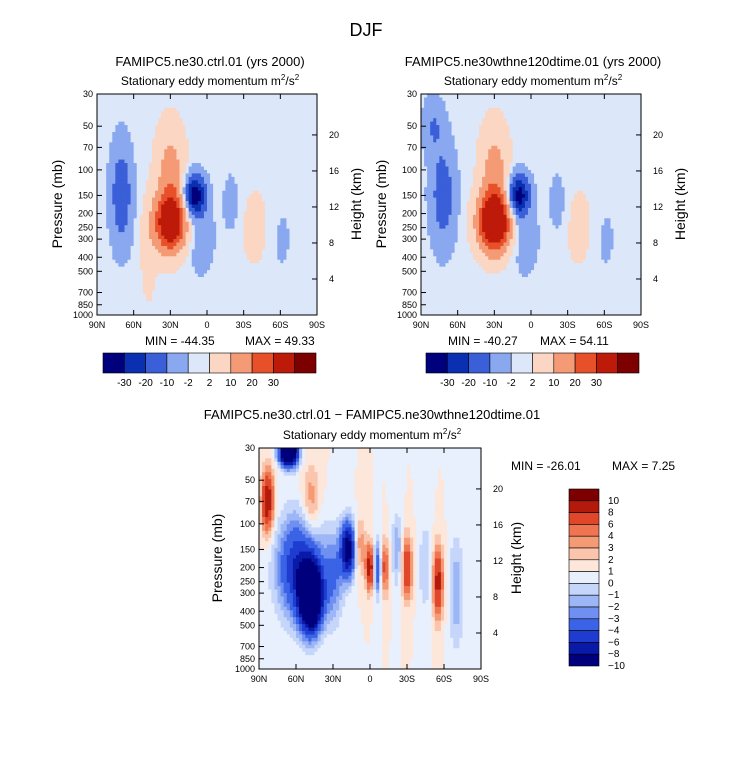  What do you see at coordinates (85, 239) in the screenshot?
I see `panel-control-plot-y-tick-label: 300` at bounding box center [85, 239].